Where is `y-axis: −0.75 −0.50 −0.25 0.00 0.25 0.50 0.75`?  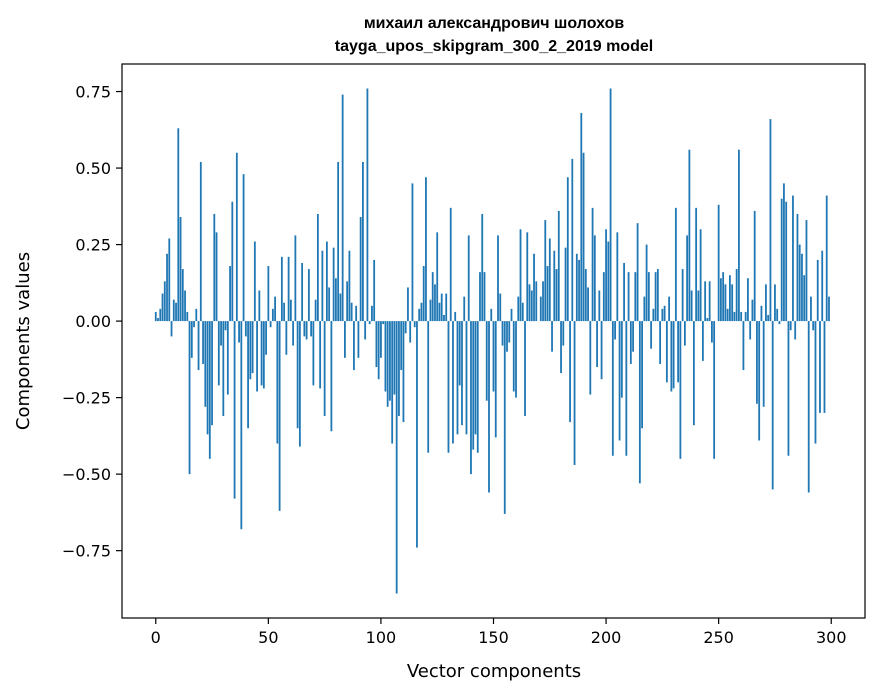
y-axis: −0.75 −0.50 −0.25 0.00 0.25 0.50 0.75 is located at coordinates (92, 322).